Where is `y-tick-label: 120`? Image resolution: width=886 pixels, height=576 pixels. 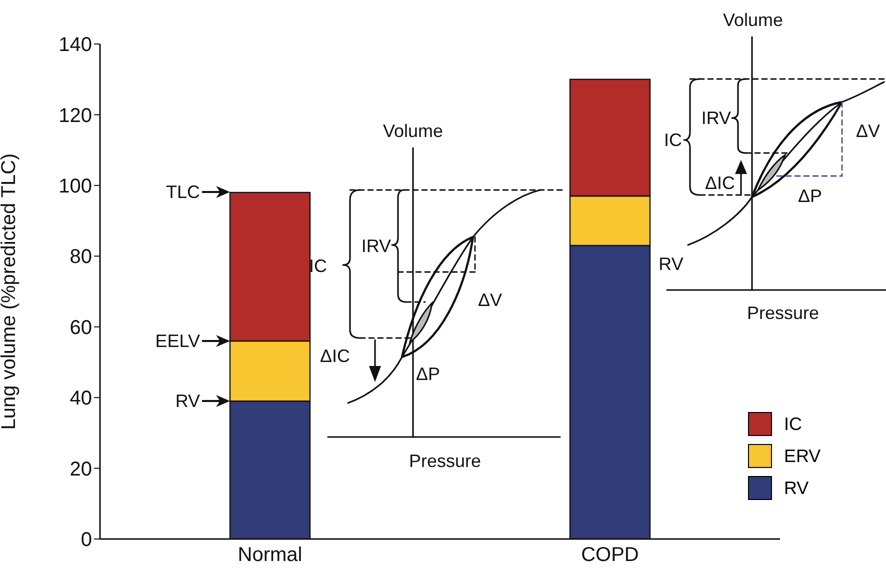 y-tick-label: 120 is located at coordinates (75, 115).